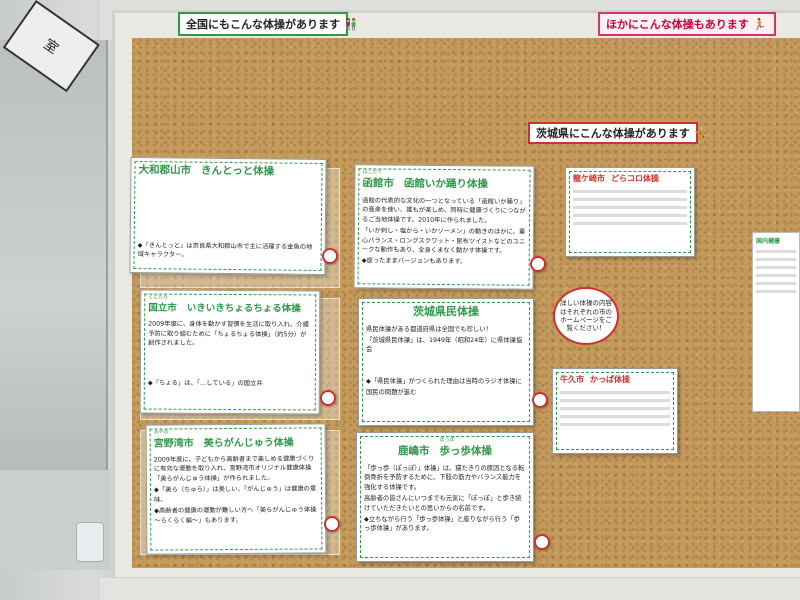 This screenshot has width=800, height=600. I want to click on card-title: 大和郡山市 きんとっと体操, so click(228, 172).